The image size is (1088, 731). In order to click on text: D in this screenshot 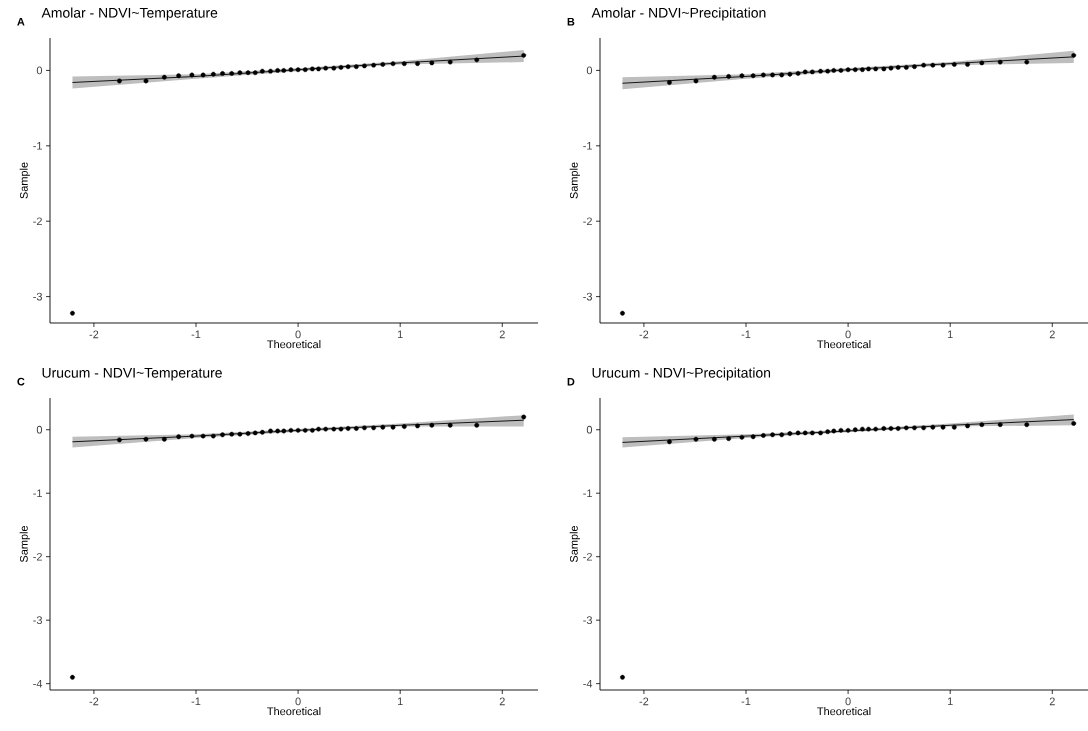, I will do `click(571, 381)`.